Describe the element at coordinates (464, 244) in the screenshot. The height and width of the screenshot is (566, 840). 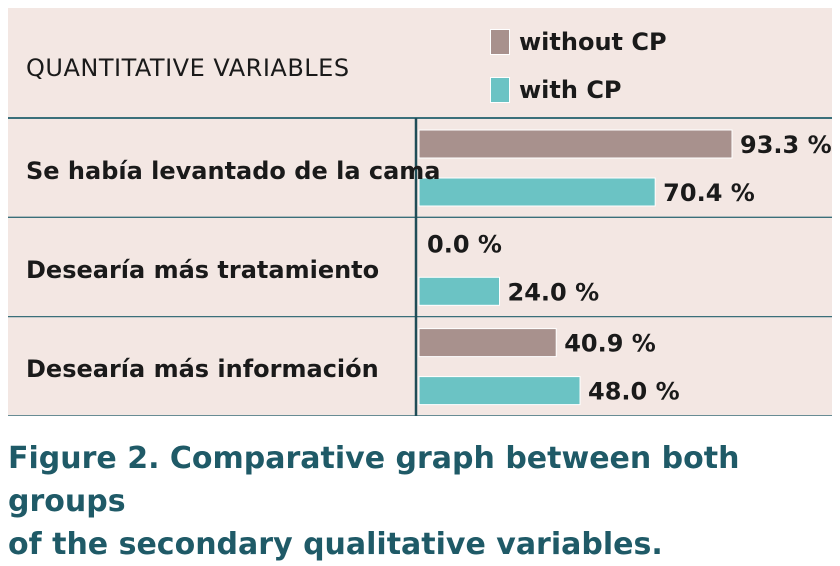
I see `value-label-without-cp: 0.0 %` at that location.